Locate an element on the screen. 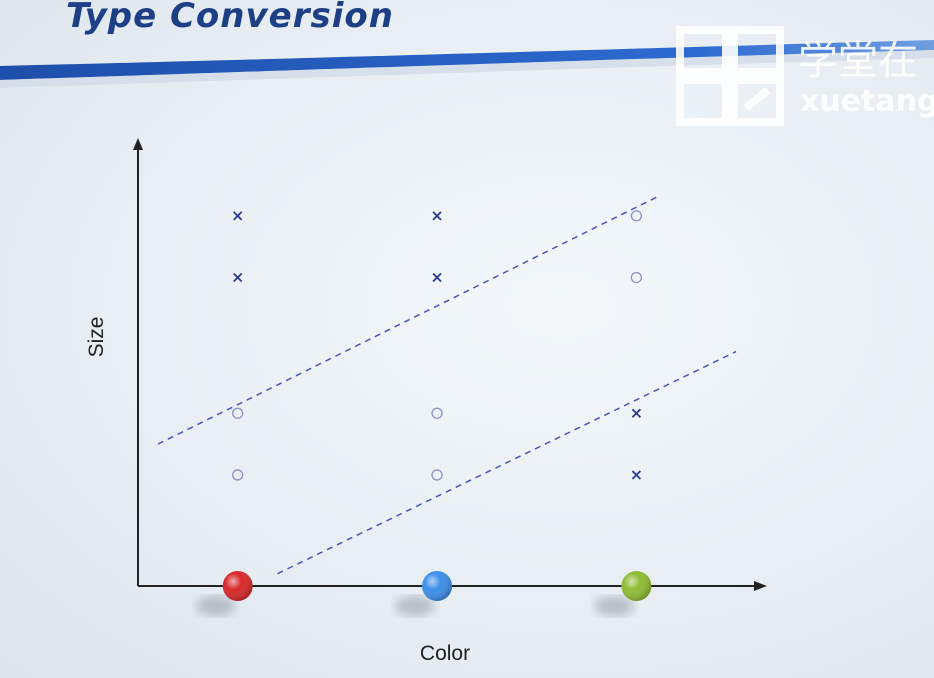  category-ball-shade-green is located at coordinates (636, 586).